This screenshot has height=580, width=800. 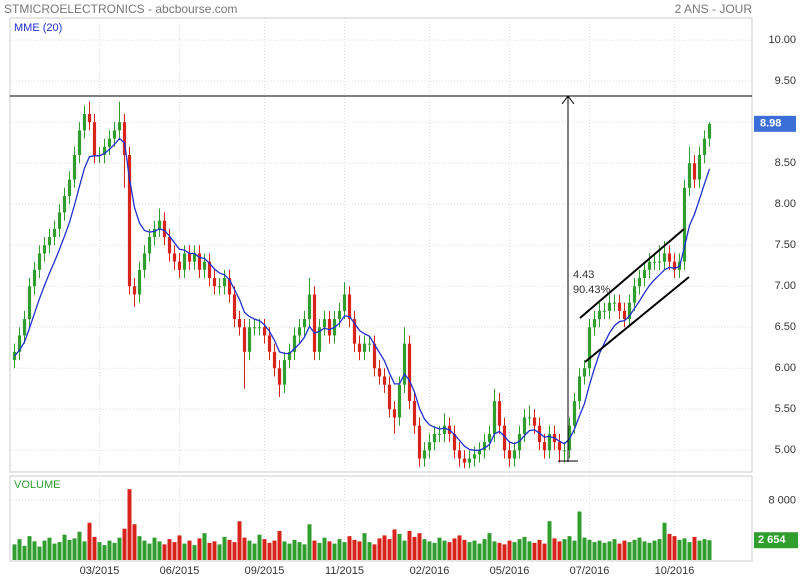 I want to click on last-price-label: 8.98, so click(x=770, y=124).